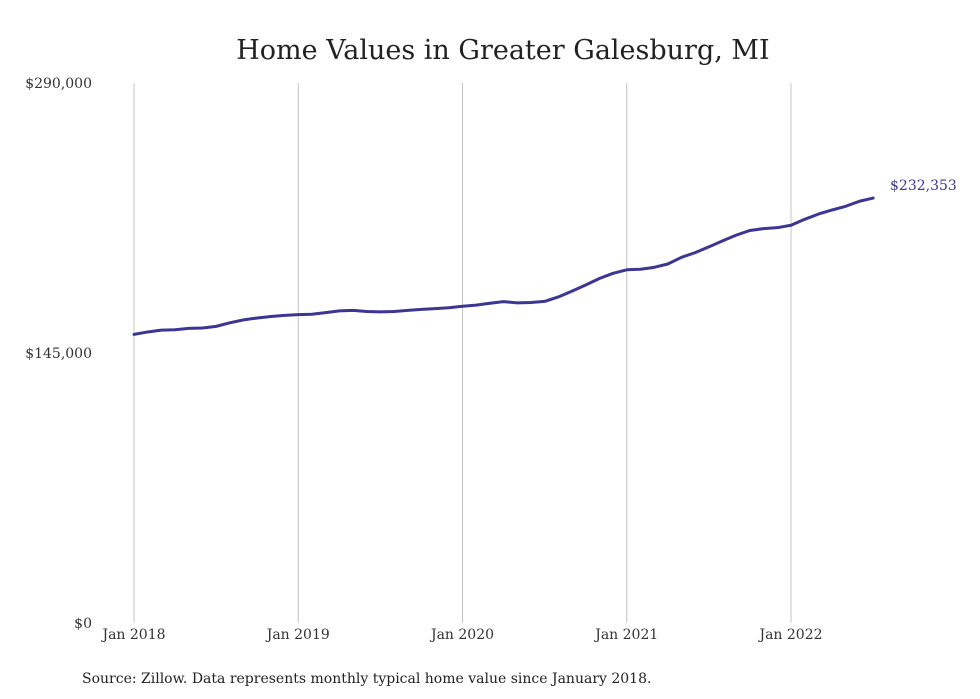  I want to click on chart-title: Home Values in Greater Galesburg, MI, so click(502, 50).